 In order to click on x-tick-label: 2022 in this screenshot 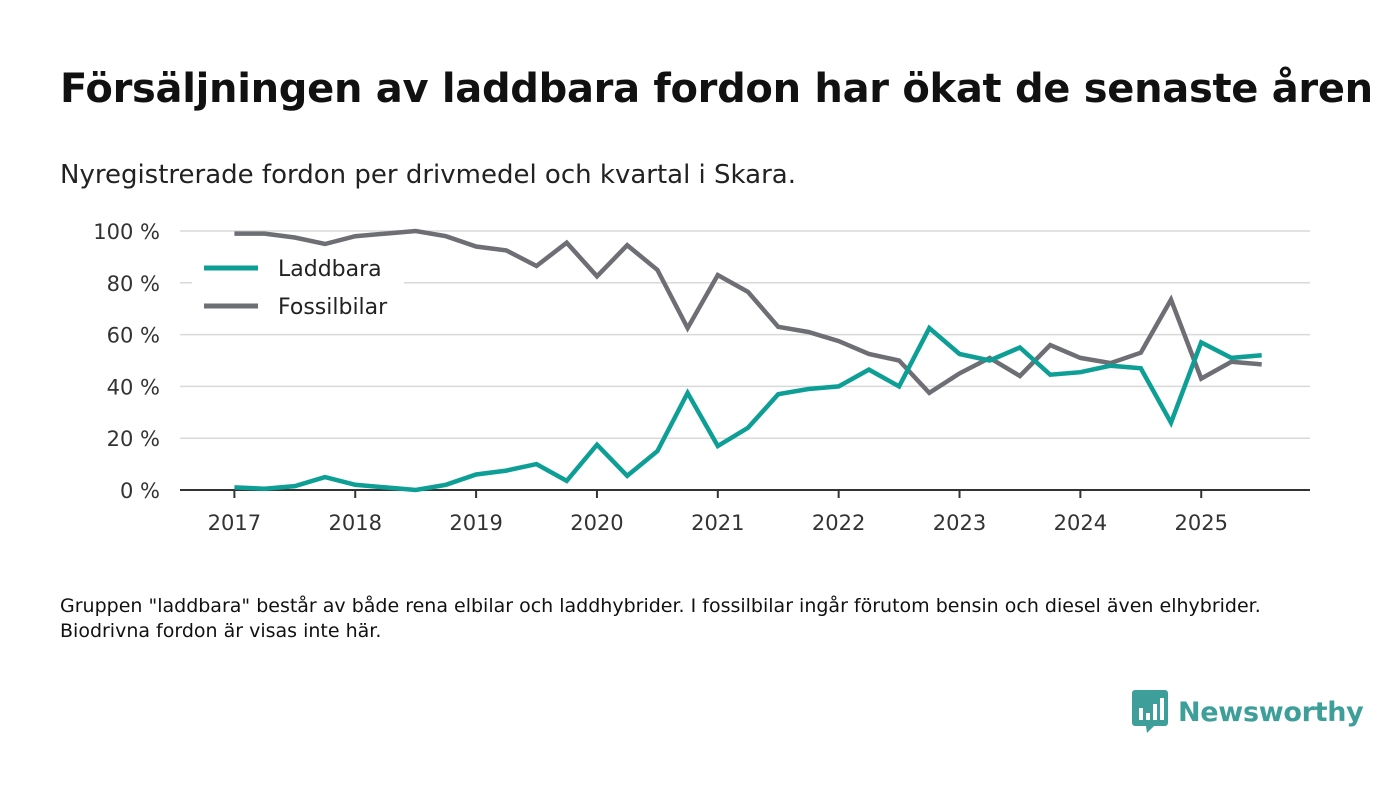, I will do `click(838, 523)`.